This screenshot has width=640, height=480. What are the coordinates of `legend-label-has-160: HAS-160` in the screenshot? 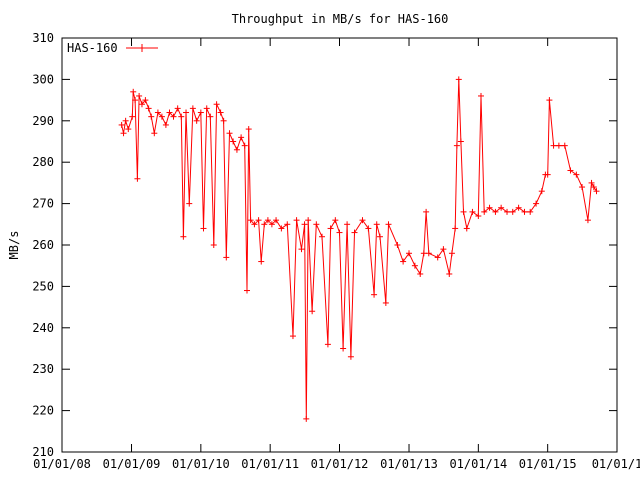 It's located at (92, 48).